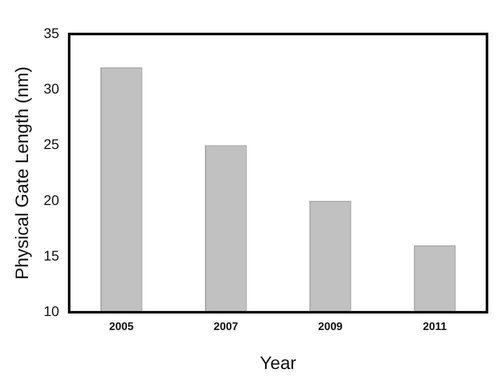  I want to click on y-tick-label: 15, so click(52, 255).